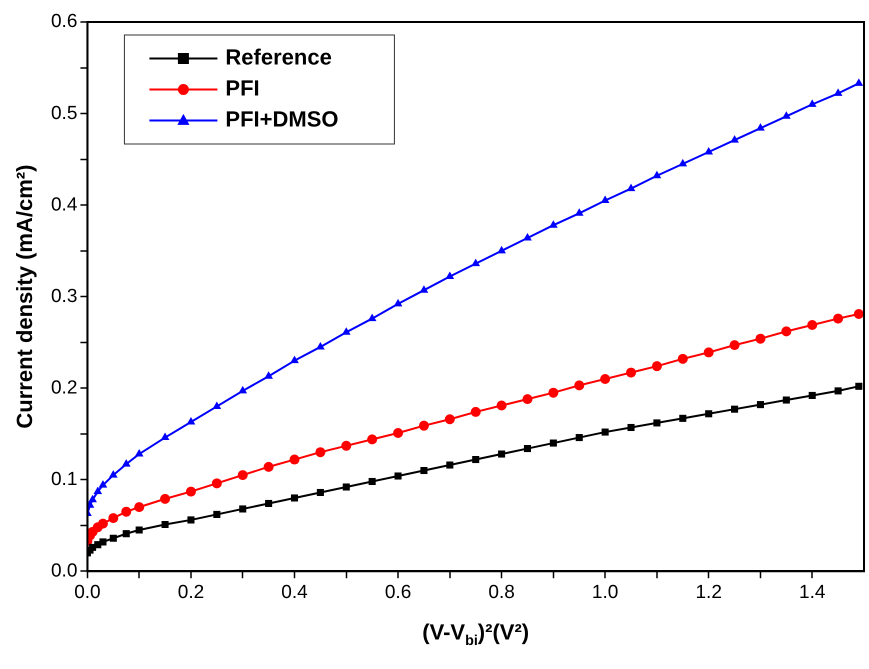  What do you see at coordinates (501, 592) in the screenshot?
I see `x-tick-label: 0.8` at bounding box center [501, 592].